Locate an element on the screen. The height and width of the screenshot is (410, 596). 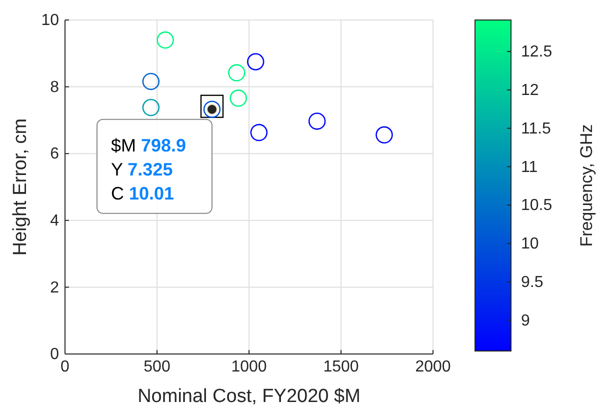
color-bar-label: 9 is located at coordinates (525, 321).